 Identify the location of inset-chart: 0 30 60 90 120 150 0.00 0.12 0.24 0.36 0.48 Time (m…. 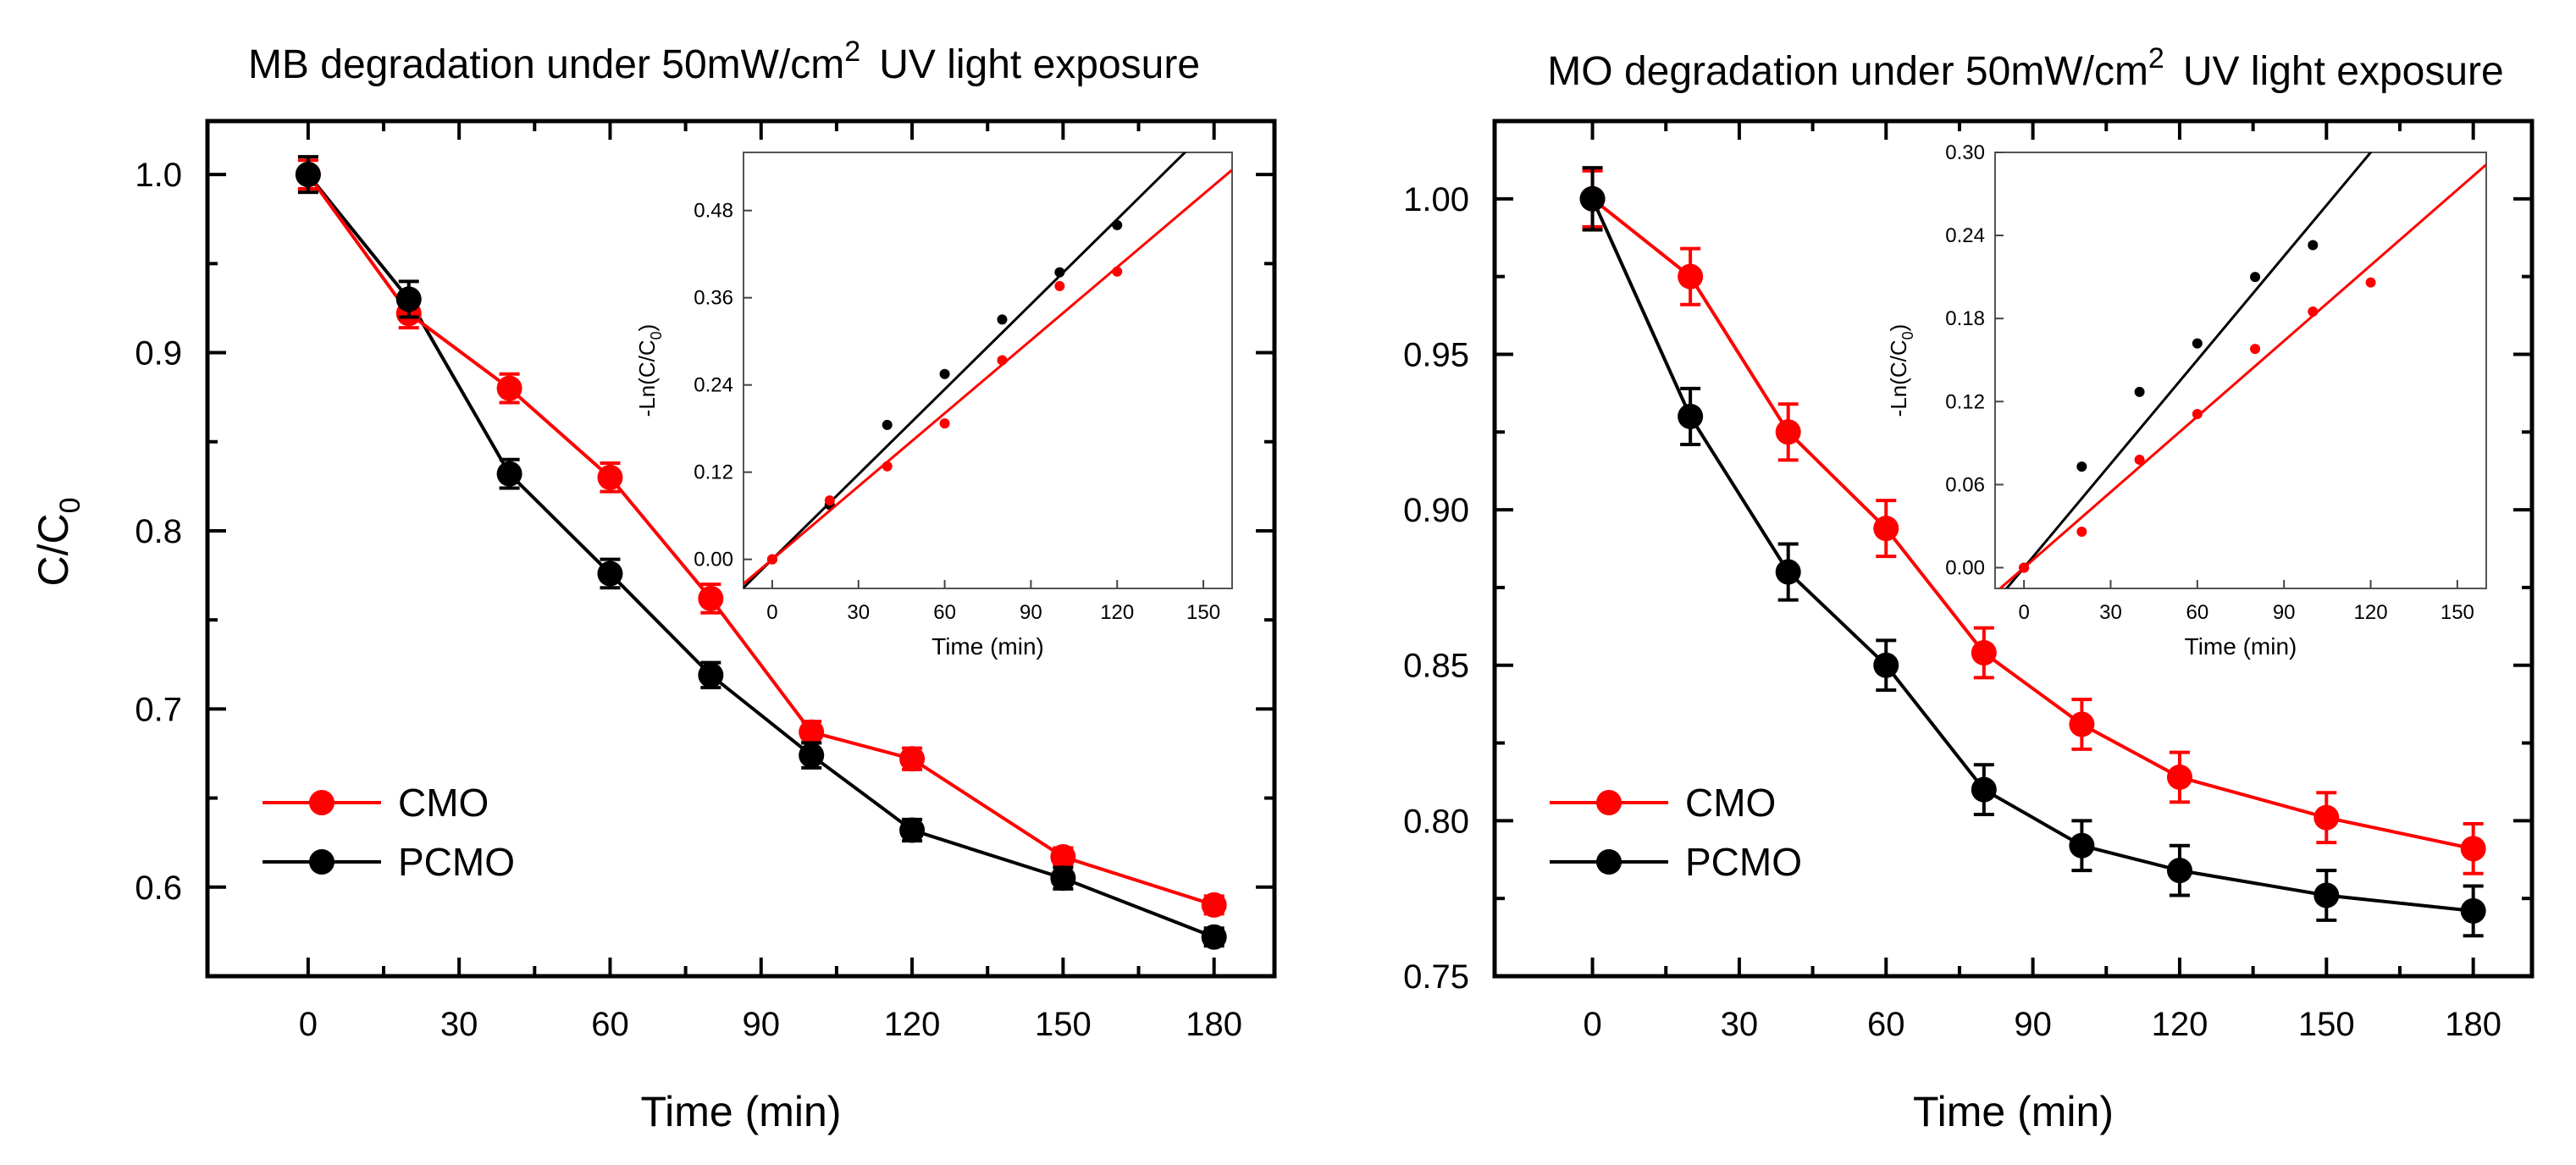
(934, 406).